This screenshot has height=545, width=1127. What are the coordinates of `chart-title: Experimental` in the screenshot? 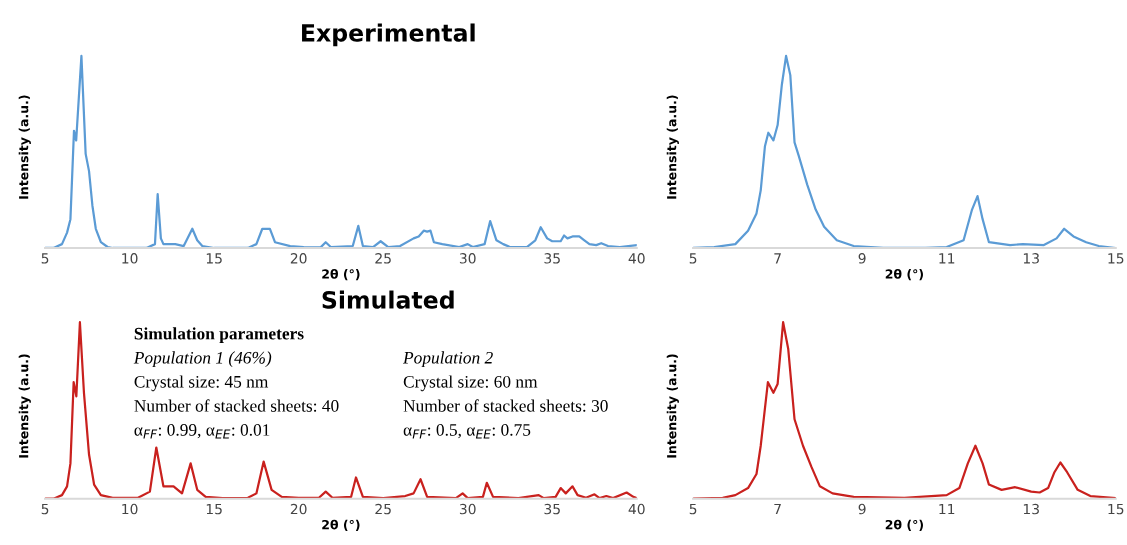 It's located at (388, 35).